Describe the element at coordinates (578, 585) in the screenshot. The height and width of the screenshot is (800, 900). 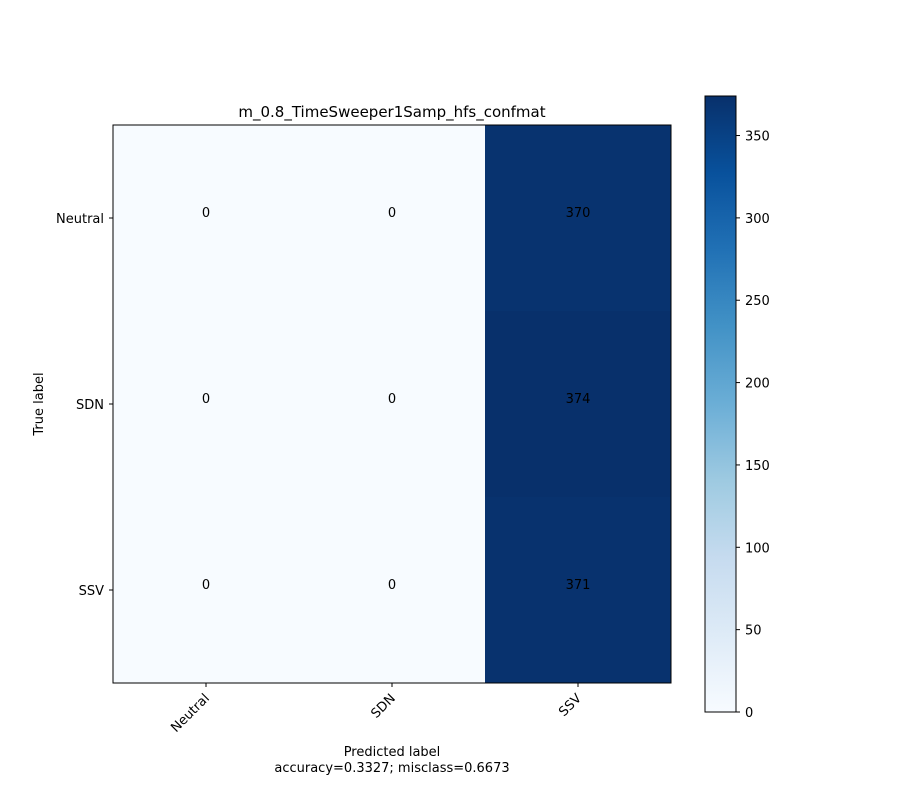
I see `cell-value-label: 371` at that location.